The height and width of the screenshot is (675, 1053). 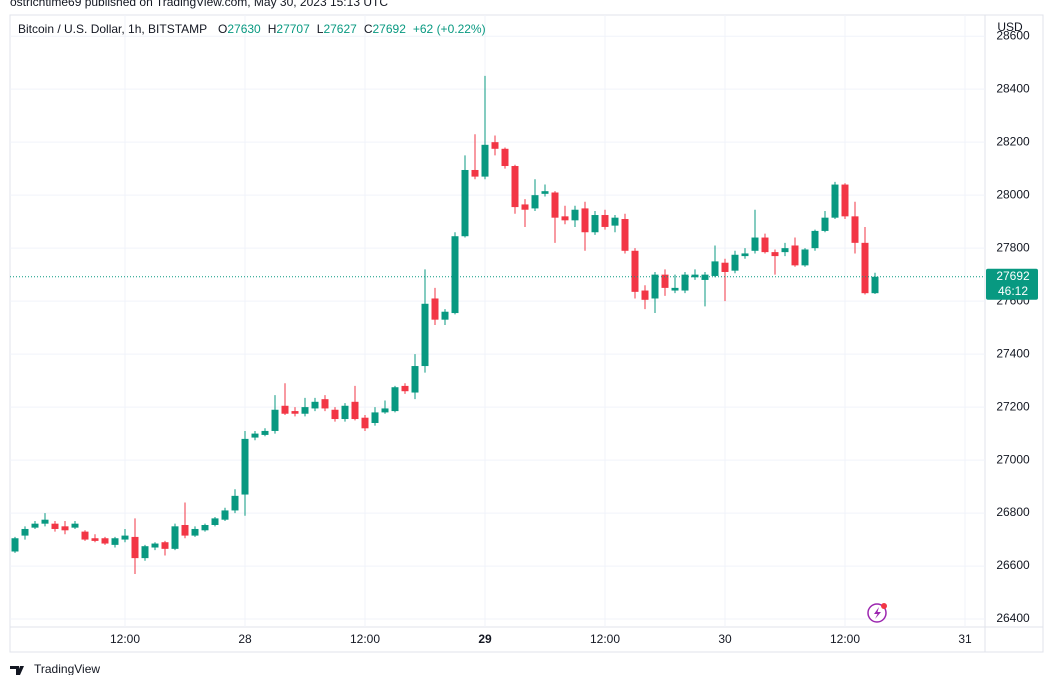 What do you see at coordinates (1013, 618) in the screenshot?
I see `y-tick-label: 26400` at bounding box center [1013, 618].